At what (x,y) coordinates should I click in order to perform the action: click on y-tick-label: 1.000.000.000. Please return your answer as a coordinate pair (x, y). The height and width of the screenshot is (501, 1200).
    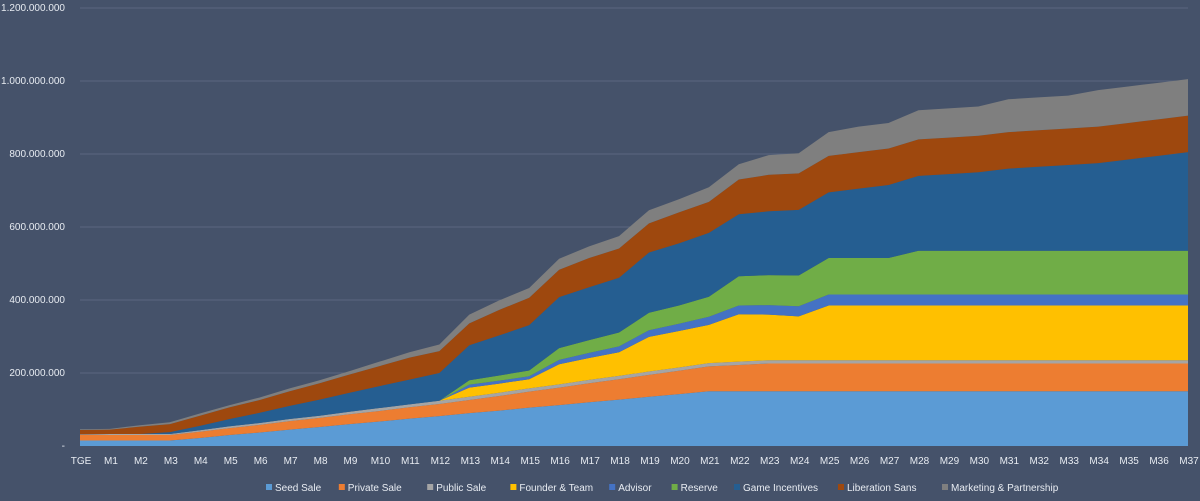
    Looking at the image, I should click on (33, 81).